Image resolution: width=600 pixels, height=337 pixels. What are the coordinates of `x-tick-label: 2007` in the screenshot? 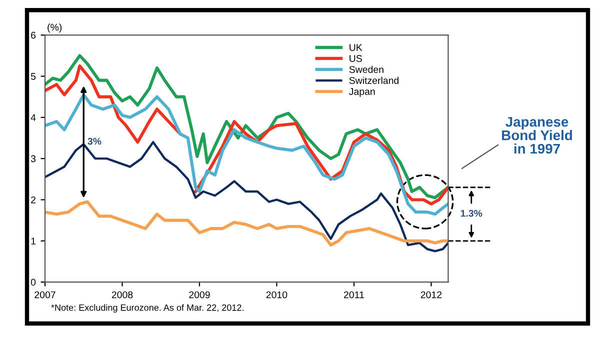 It's located at (45, 294).